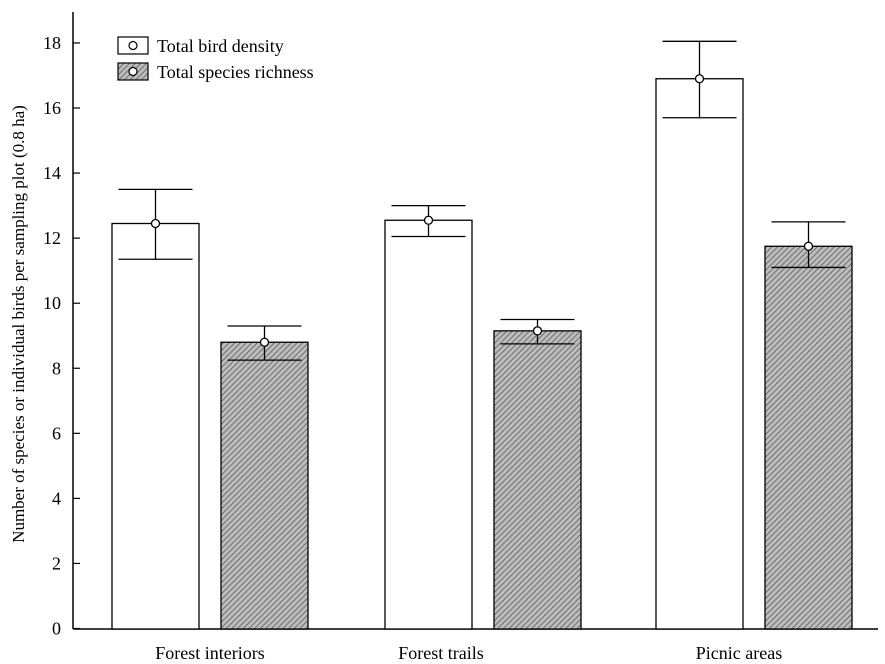 The width and height of the screenshot is (885, 664). I want to click on y-tick-label: 6, so click(56, 433).